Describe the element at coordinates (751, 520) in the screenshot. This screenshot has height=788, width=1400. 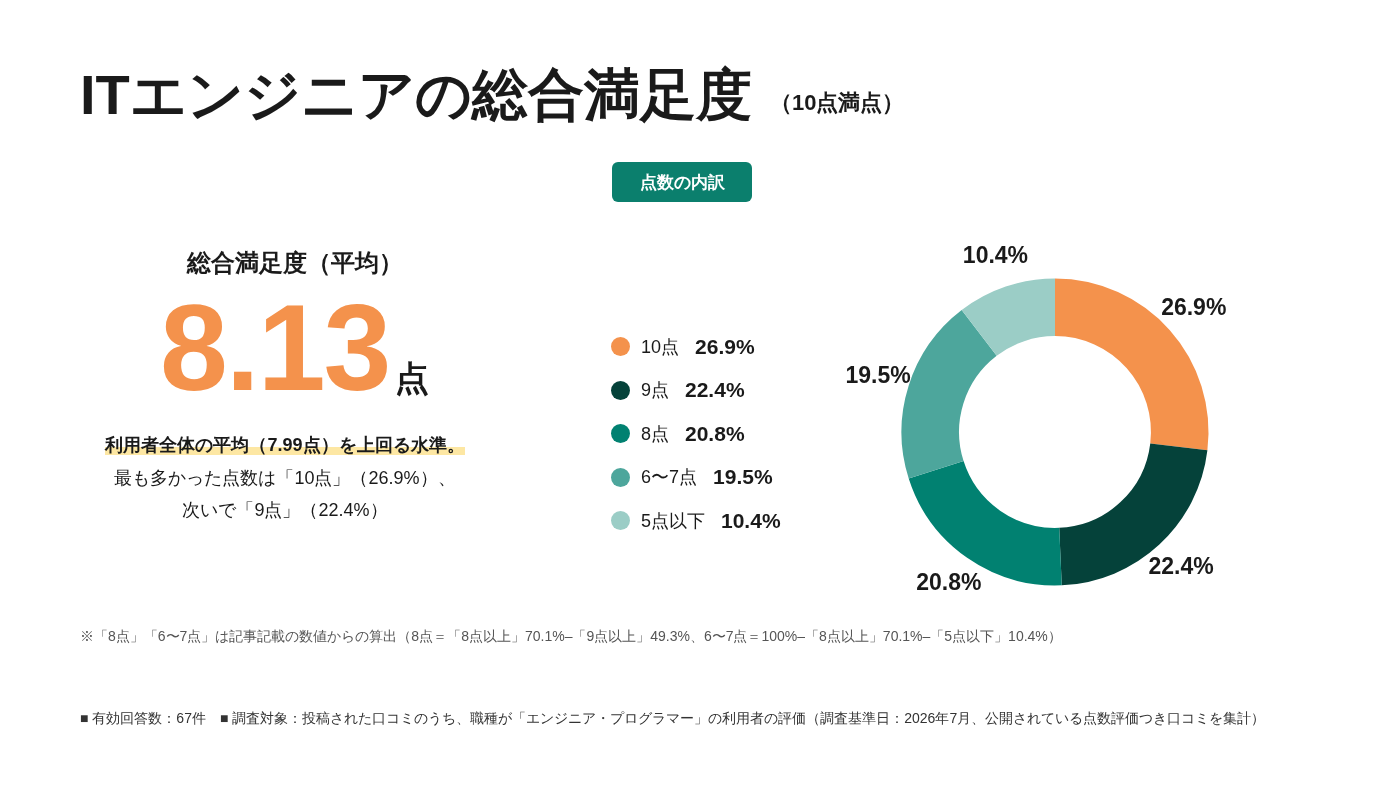
I see `text: 10.4%` at that location.